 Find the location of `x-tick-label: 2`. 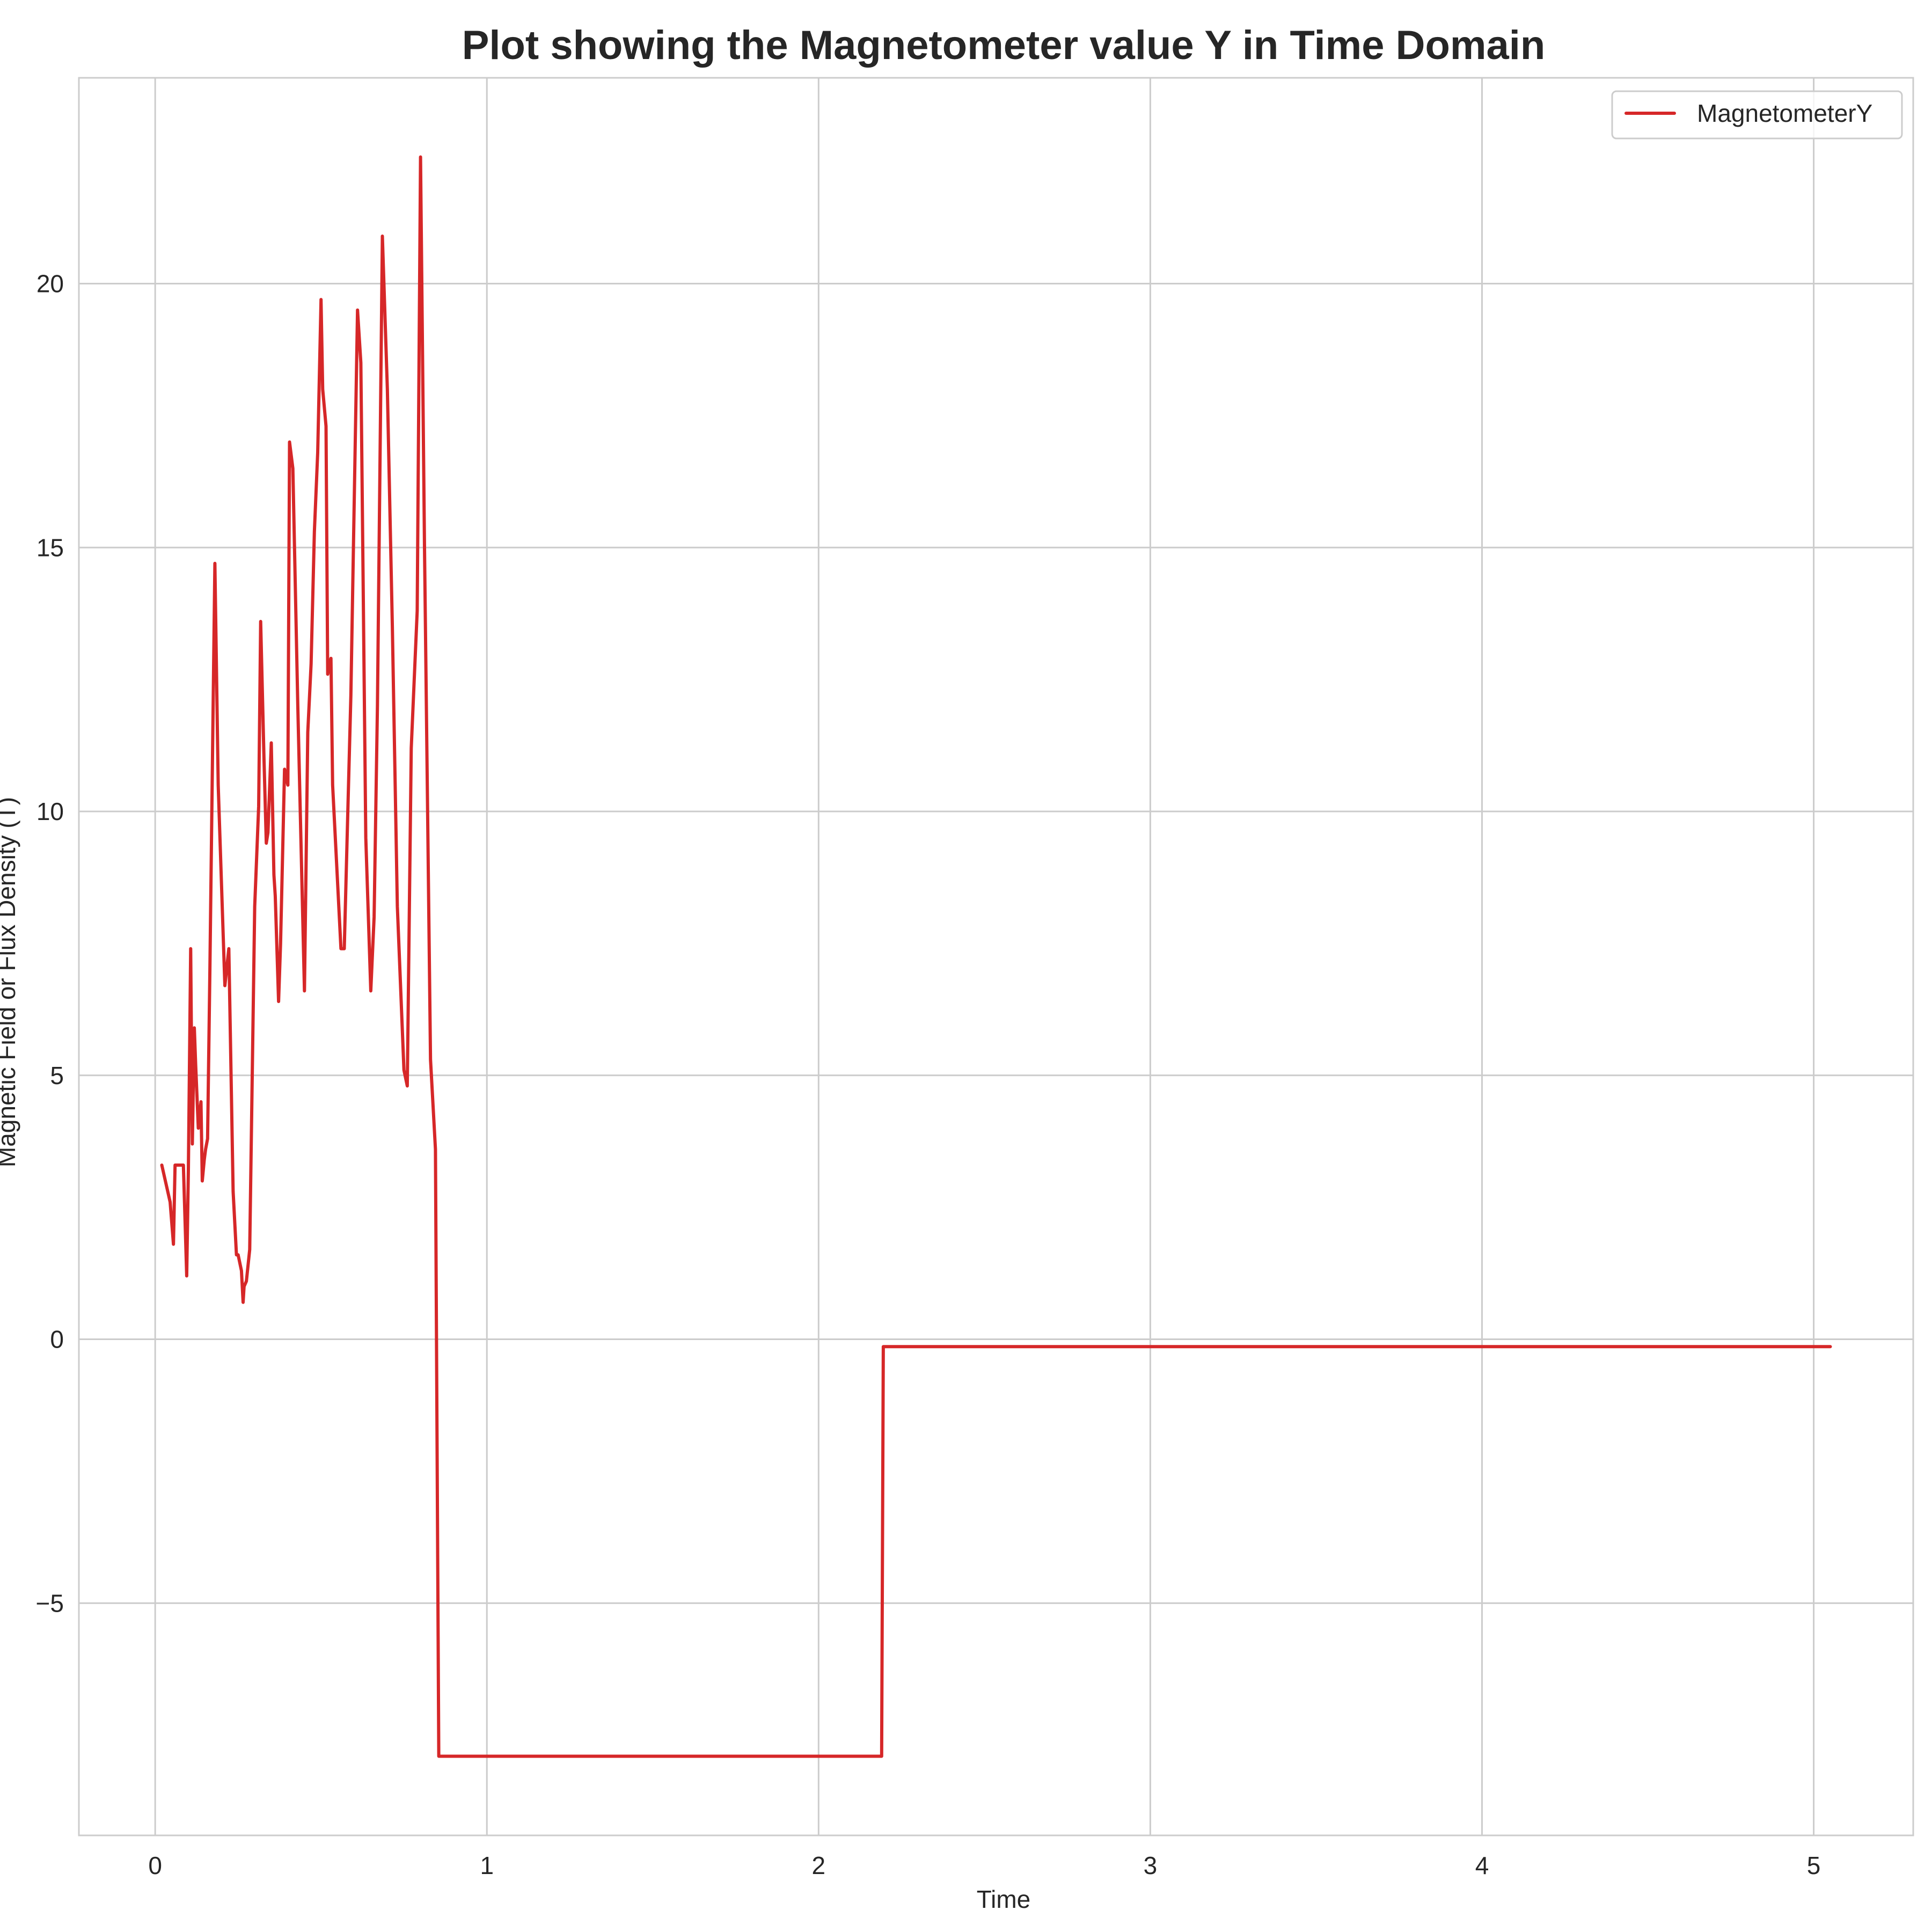

x-tick-label: 2 is located at coordinates (819, 1865).